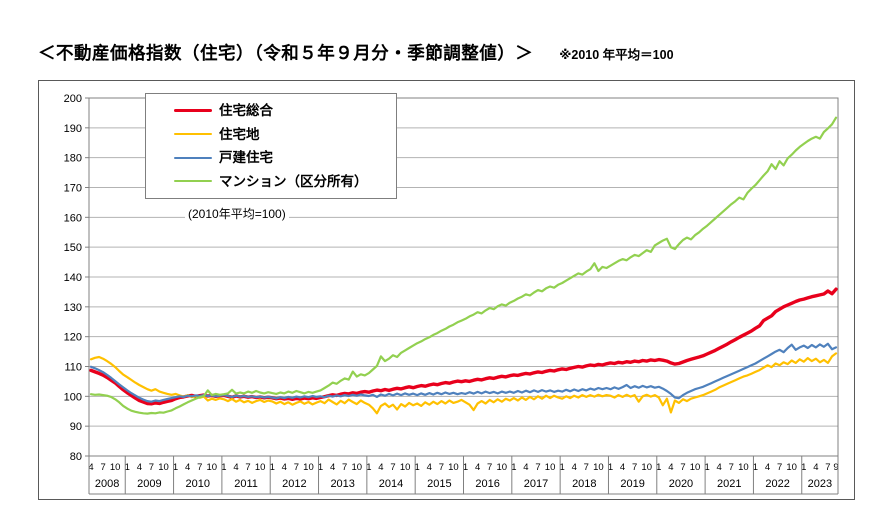 The image size is (871, 512). I want to click on x-year-label: 2018, so click(584, 484).